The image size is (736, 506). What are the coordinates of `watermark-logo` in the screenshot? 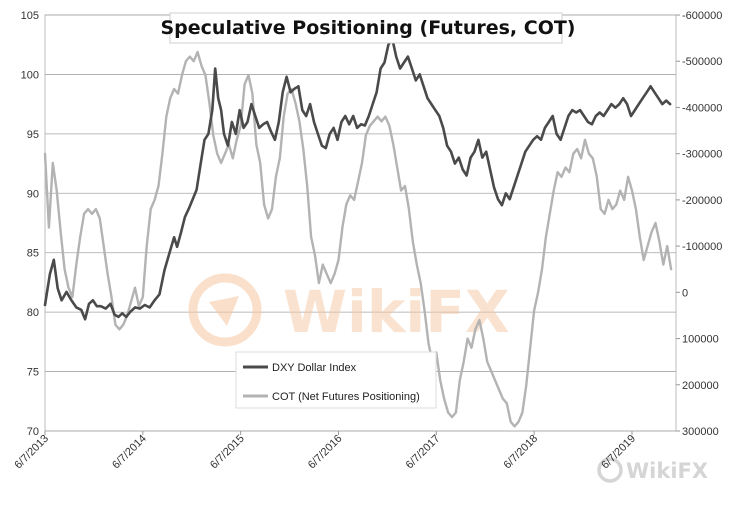 It's located at (225, 310).